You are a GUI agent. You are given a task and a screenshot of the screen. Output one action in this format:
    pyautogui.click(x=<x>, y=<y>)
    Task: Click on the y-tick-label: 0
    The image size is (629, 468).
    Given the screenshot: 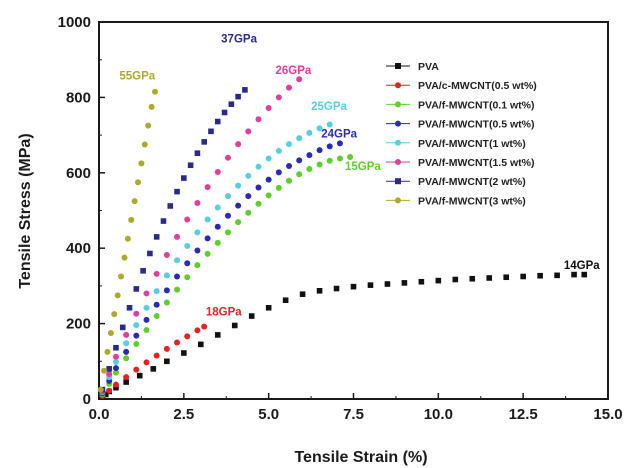 What is the action you would take?
    pyautogui.click(x=87, y=399)
    